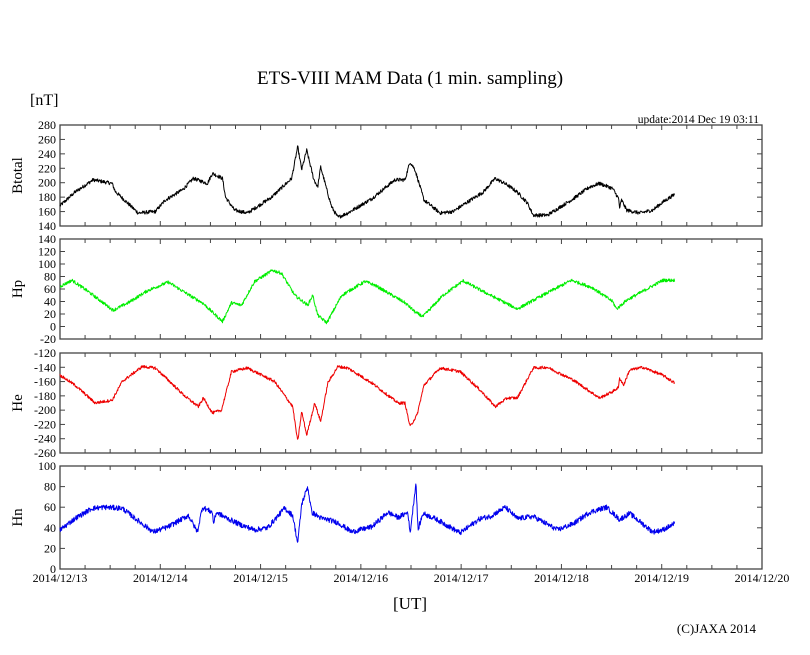  I want to click on y-tick-label: -220, so click(45, 424).